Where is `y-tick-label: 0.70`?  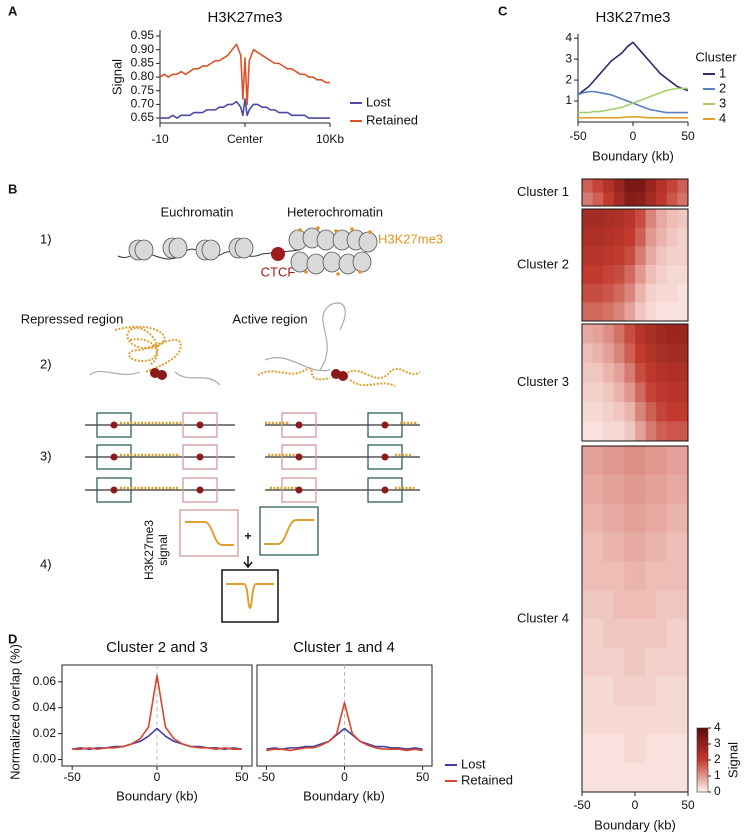
y-tick-label: 0.70 is located at coordinates (143, 104).